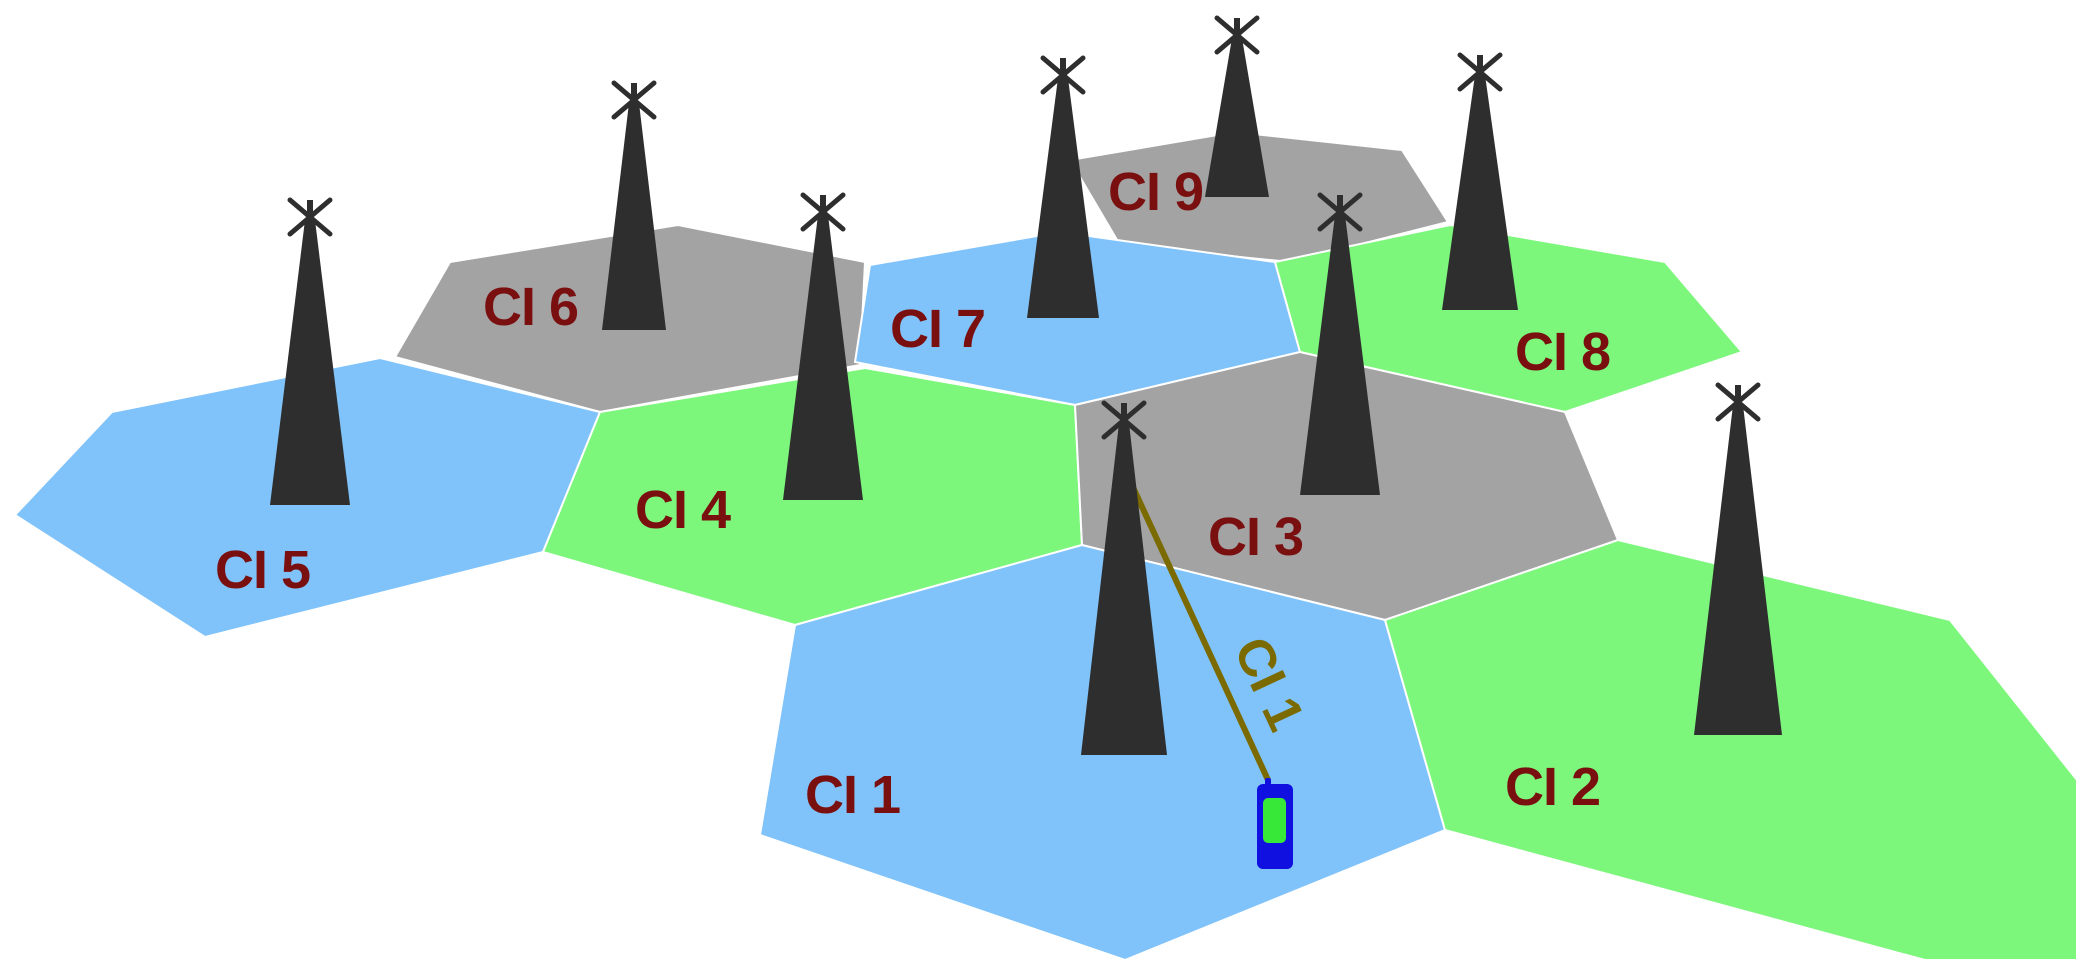 This screenshot has width=2077, height=960. What do you see at coordinates (1552, 787) in the screenshot?
I see `cell-label-ci2: CI 2` at bounding box center [1552, 787].